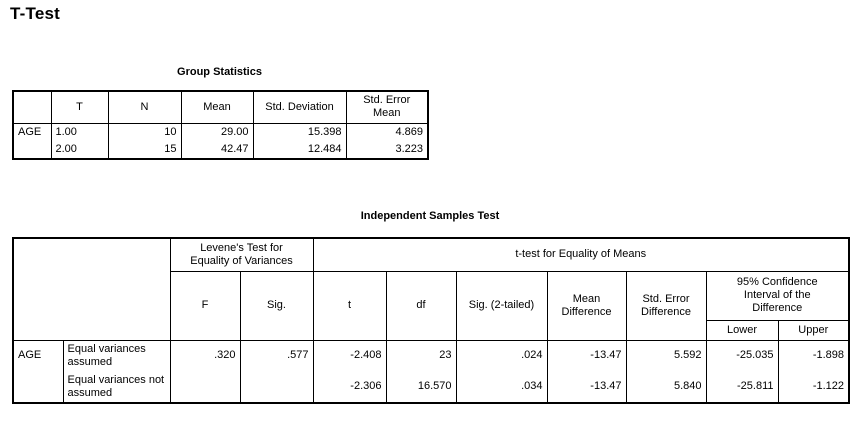 The height and width of the screenshot is (422, 862). What do you see at coordinates (219, 72) in the screenshot?
I see `group-statistics-title: Group Statistics` at bounding box center [219, 72].